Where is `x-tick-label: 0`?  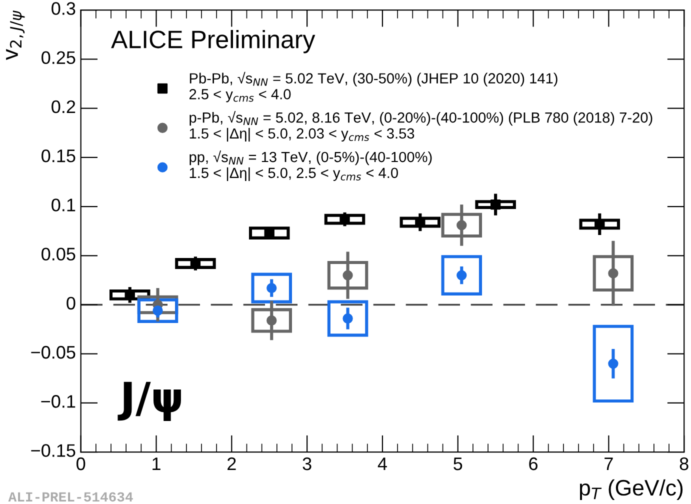
x-tick-label: 0 is located at coordinates (81, 463).